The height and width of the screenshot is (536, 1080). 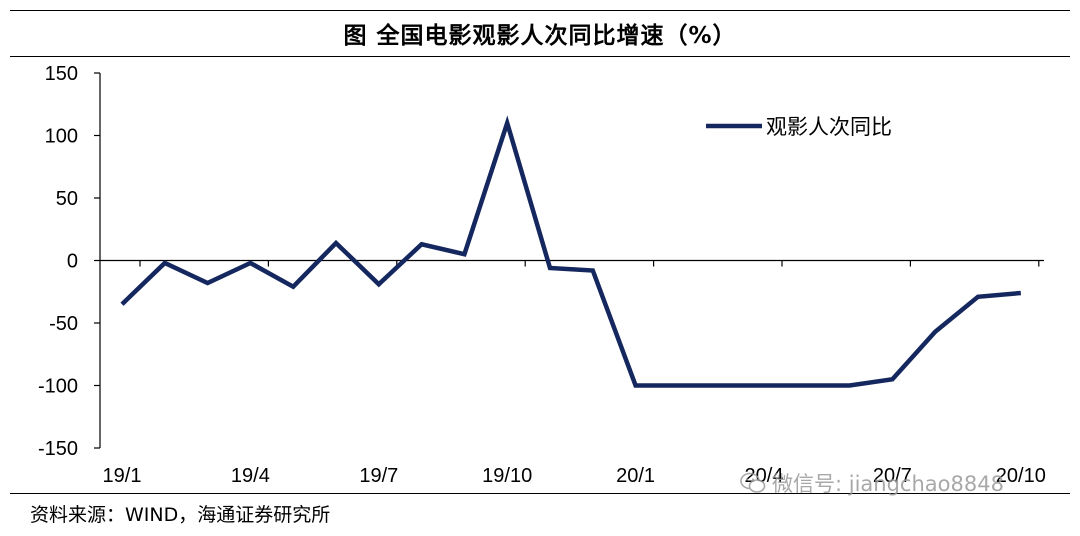 I want to click on legend: 观影人次同比, so click(x=799, y=127).